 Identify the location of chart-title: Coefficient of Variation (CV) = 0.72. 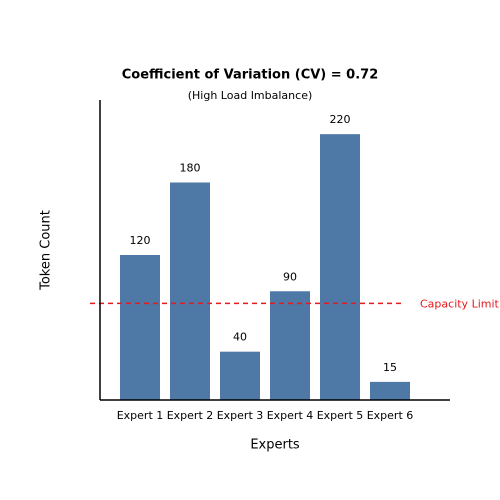
(250, 75).